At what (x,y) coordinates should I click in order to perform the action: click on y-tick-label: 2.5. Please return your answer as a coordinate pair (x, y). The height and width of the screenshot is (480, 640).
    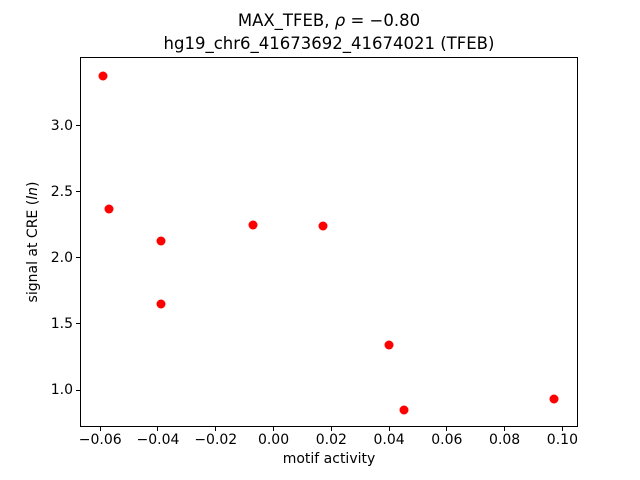
    Looking at the image, I should click on (61, 191).